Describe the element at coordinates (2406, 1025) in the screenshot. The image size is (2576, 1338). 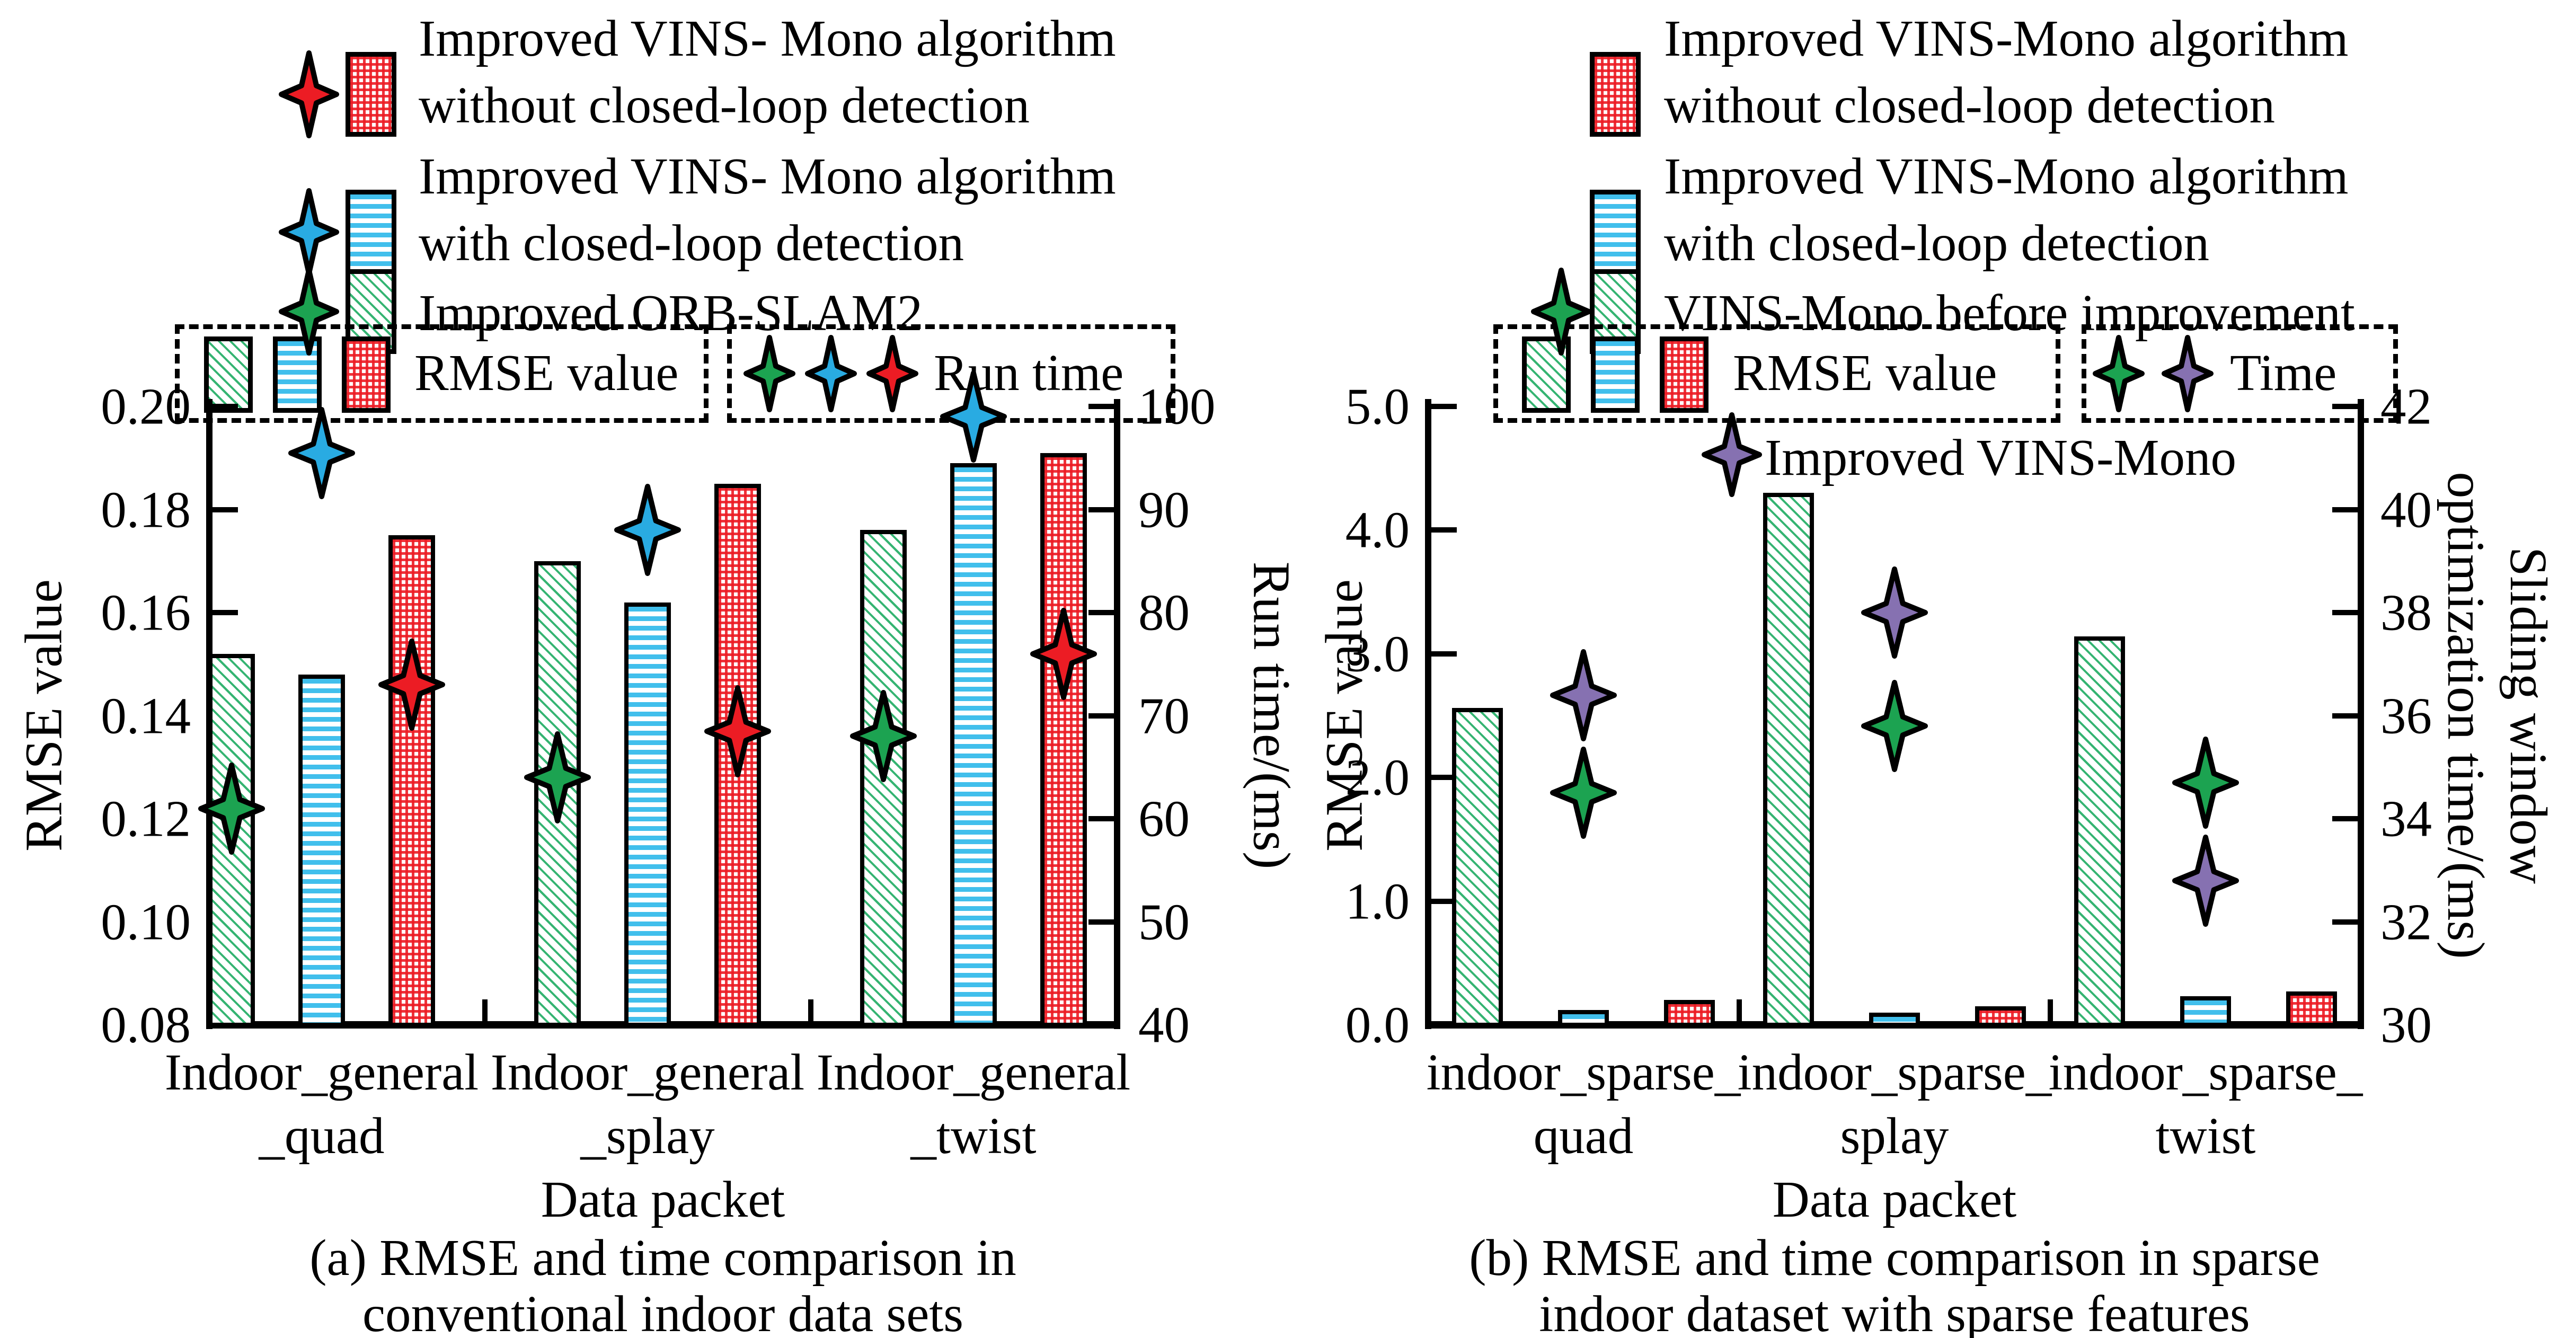
I see `ytick-label-right-b: 30` at that location.